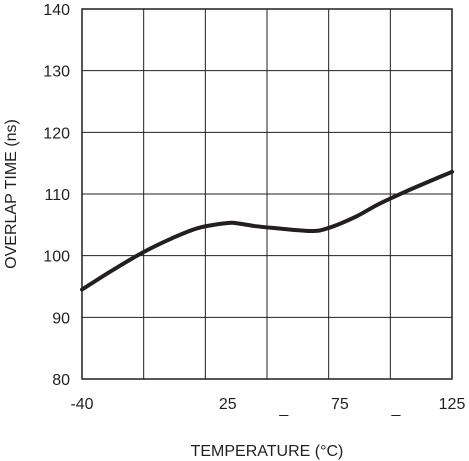 The width and height of the screenshot is (469, 461). What do you see at coordinates (340, 404) in the screenshot?
I see `x-tick-label: 75` at bounding box center [340, 404].